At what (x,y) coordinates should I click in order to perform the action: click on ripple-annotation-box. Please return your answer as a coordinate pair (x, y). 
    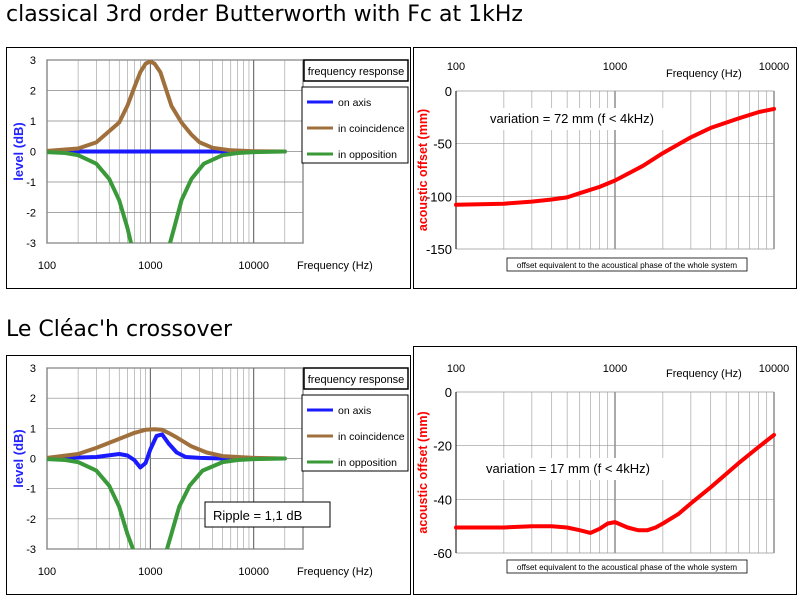
    Looking at the image, I should click on (267, 514).